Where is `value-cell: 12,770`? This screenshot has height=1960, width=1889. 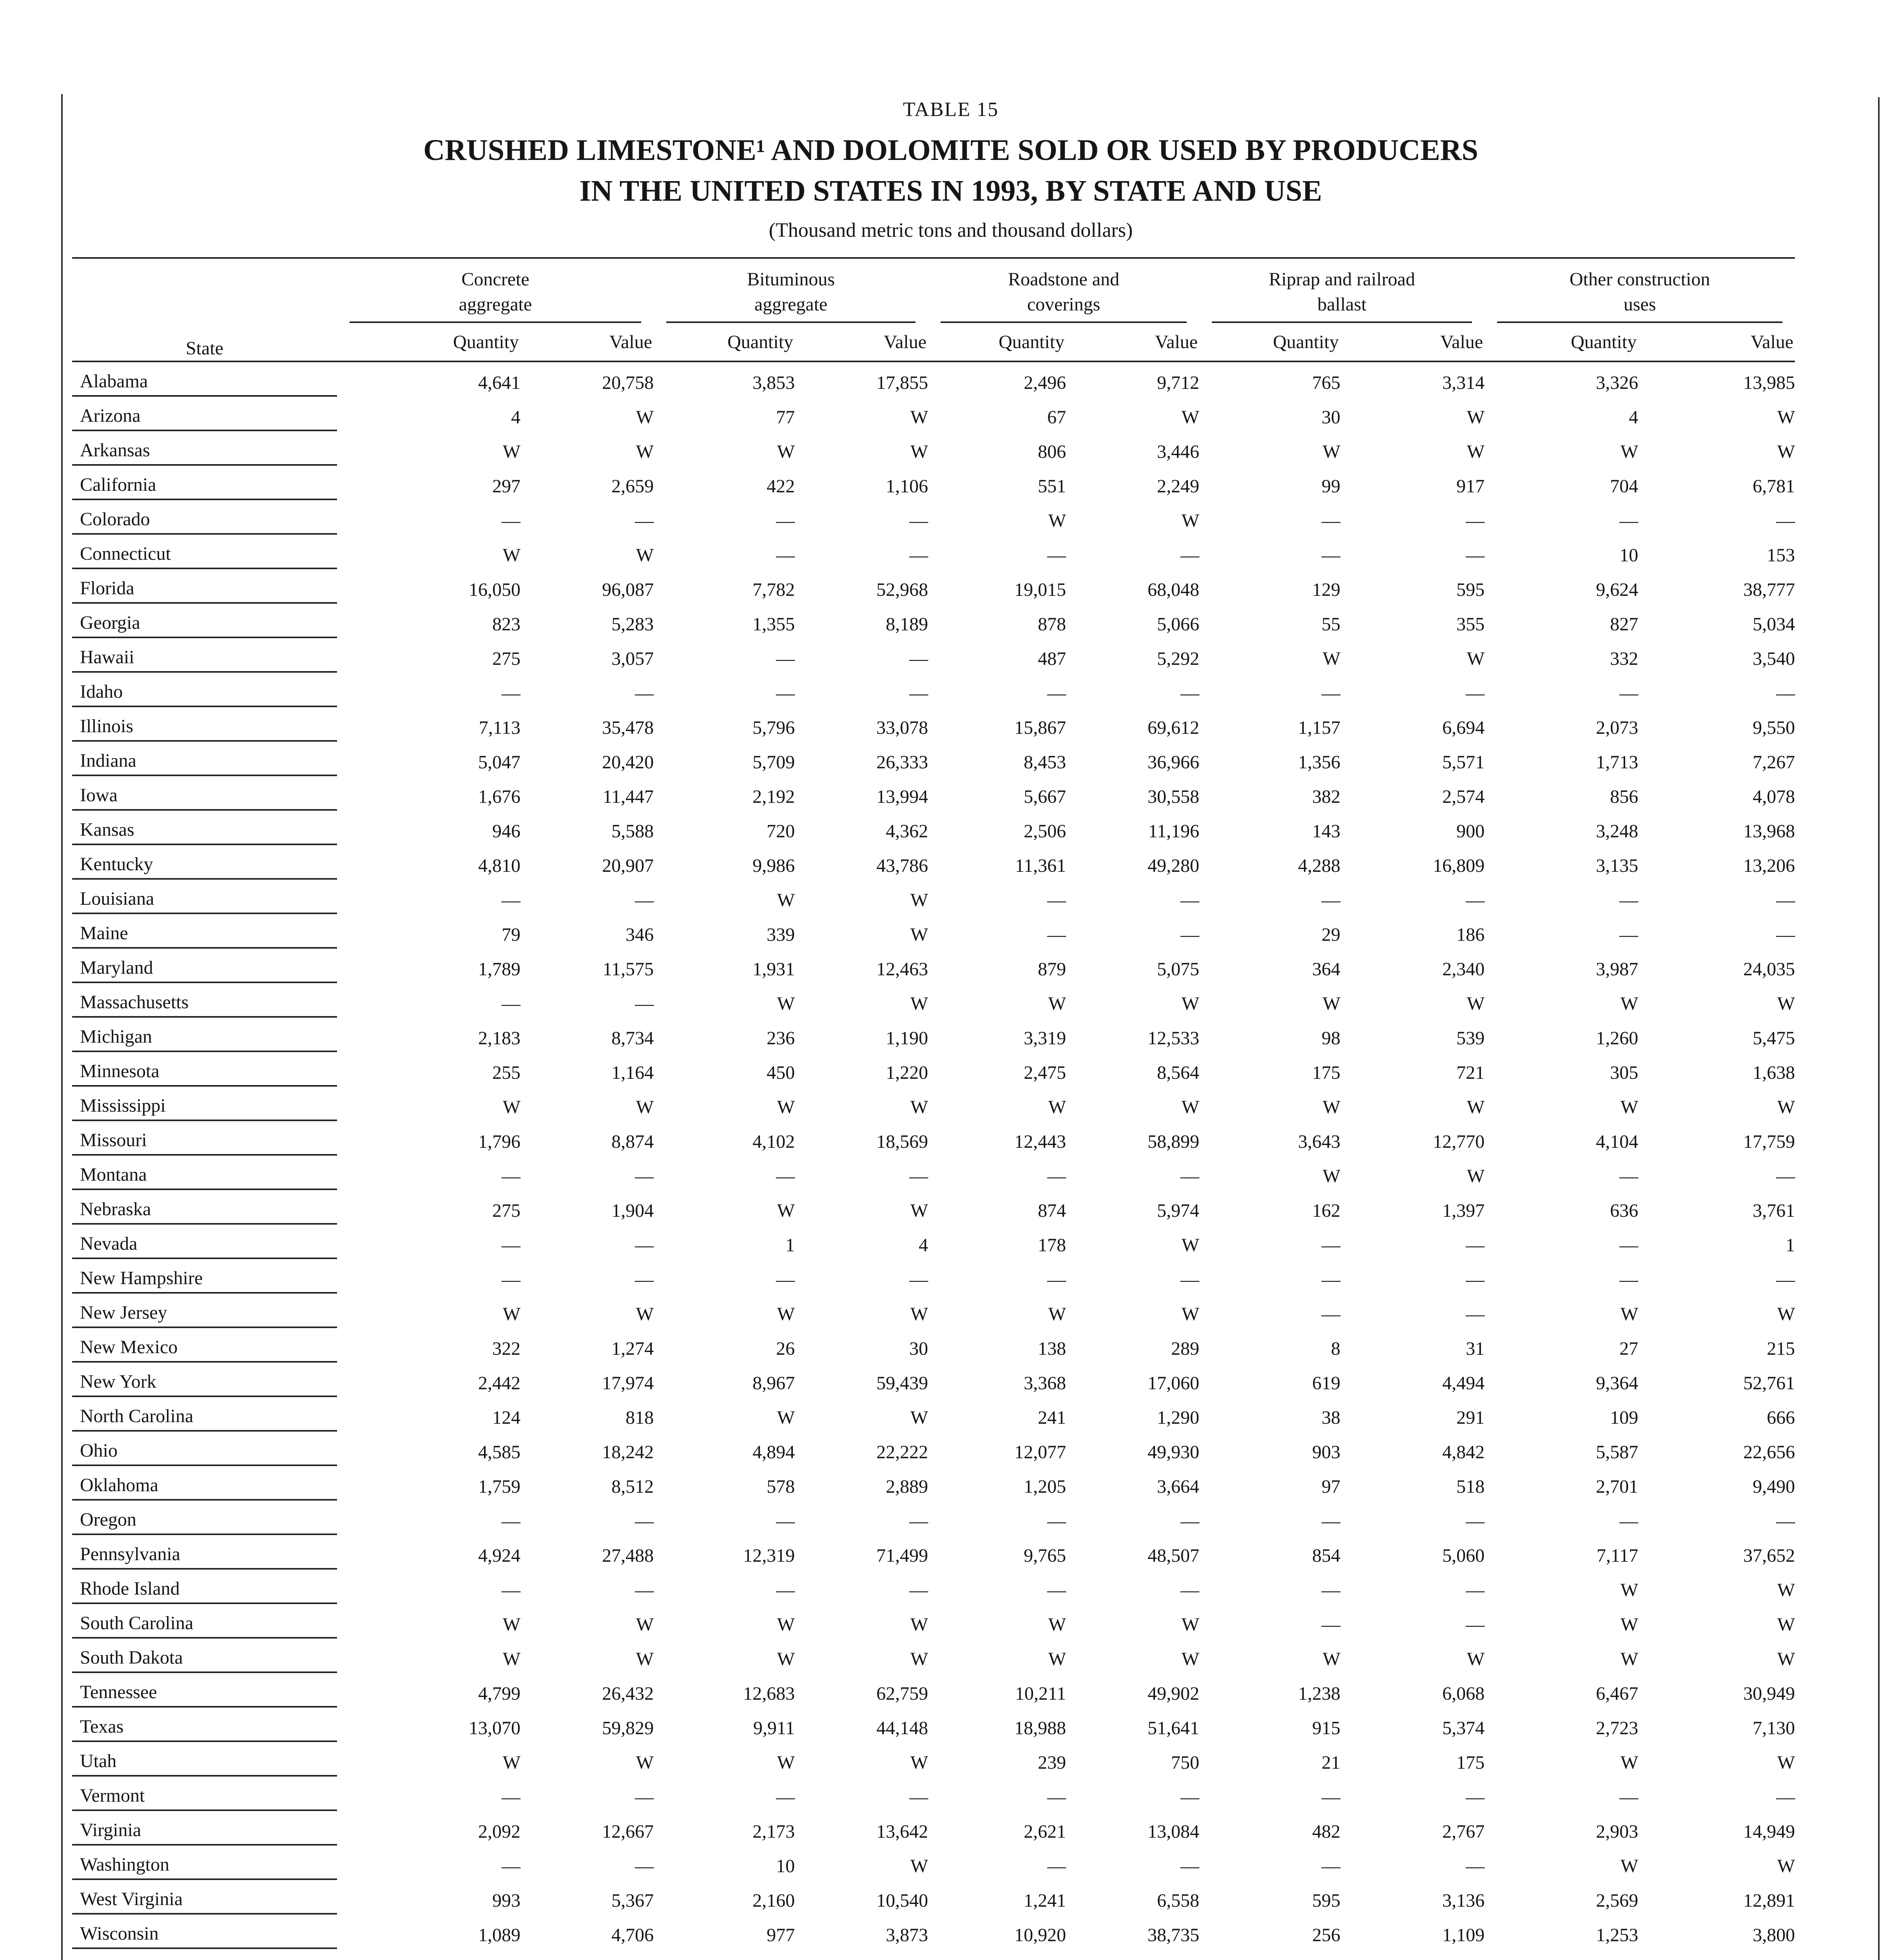
value-cell: 12,770 is located at coordinates (1459, 1141).